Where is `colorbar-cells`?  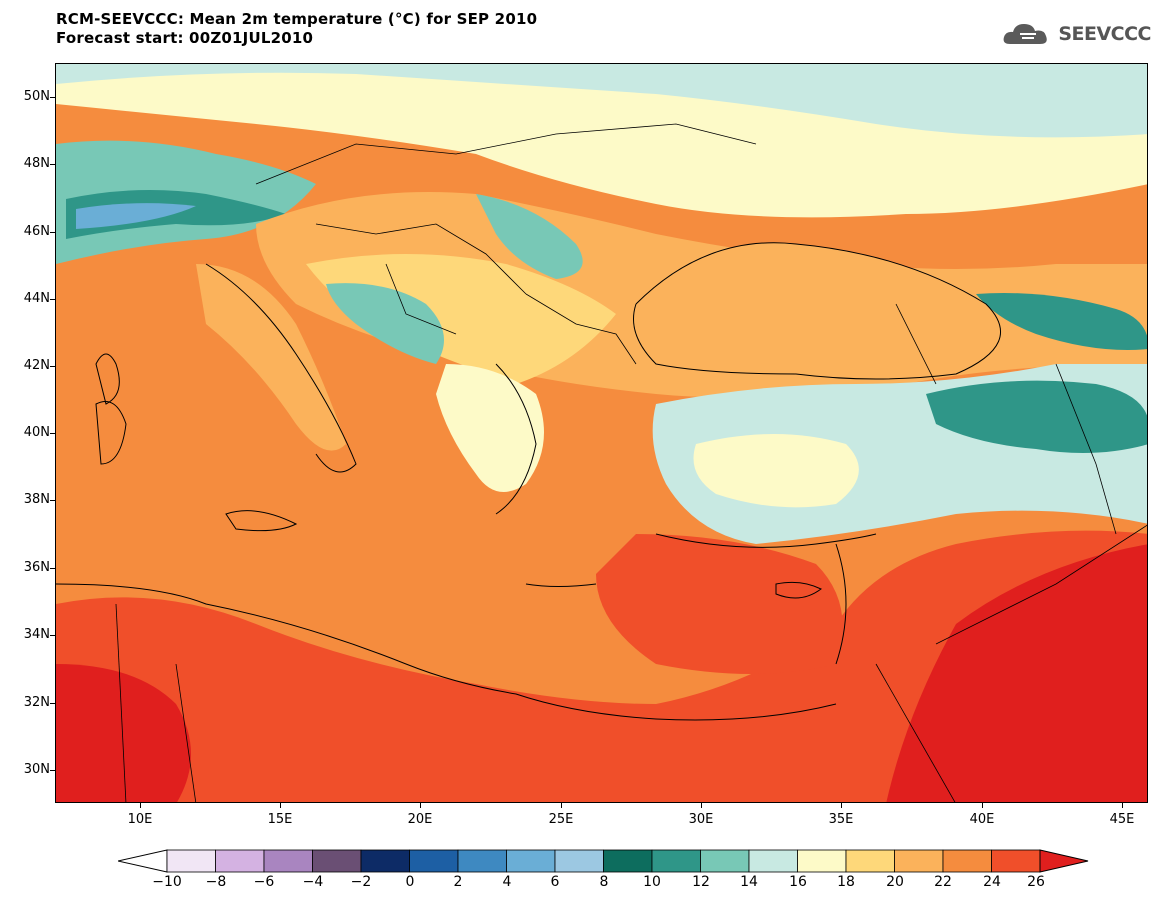
colorbar-cells is located at coordinates (603, 861).